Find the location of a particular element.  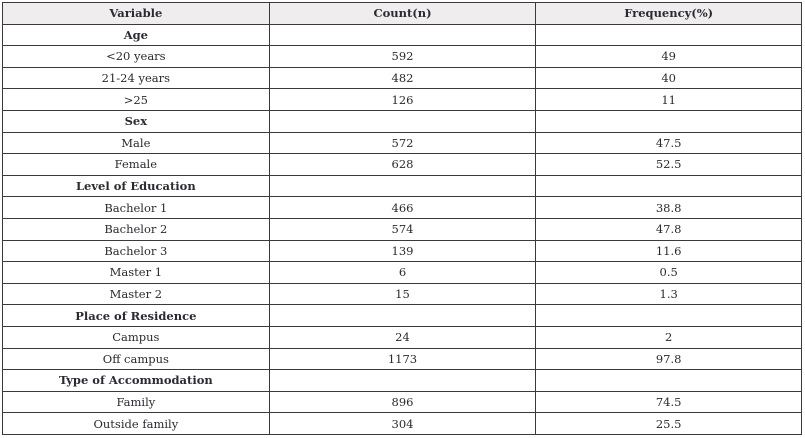

frequency-cell: 47.8 is located at coordinates (668, 229).